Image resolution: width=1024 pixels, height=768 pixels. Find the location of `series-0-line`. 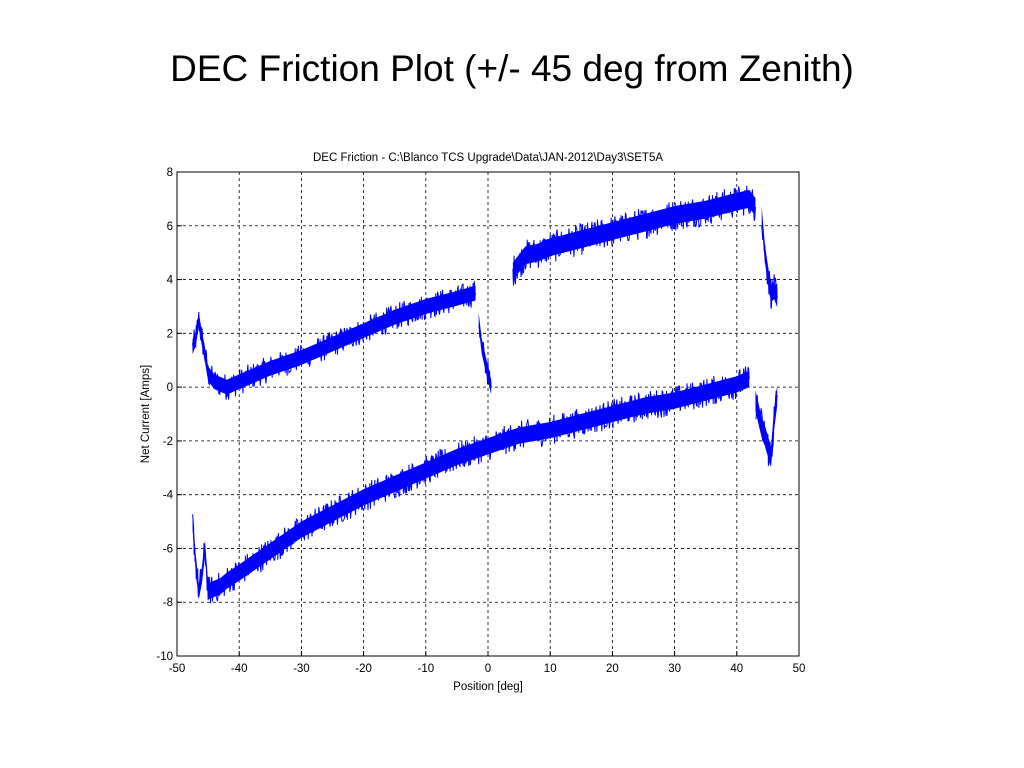

series-0-line is located at coordinates (334, 340).